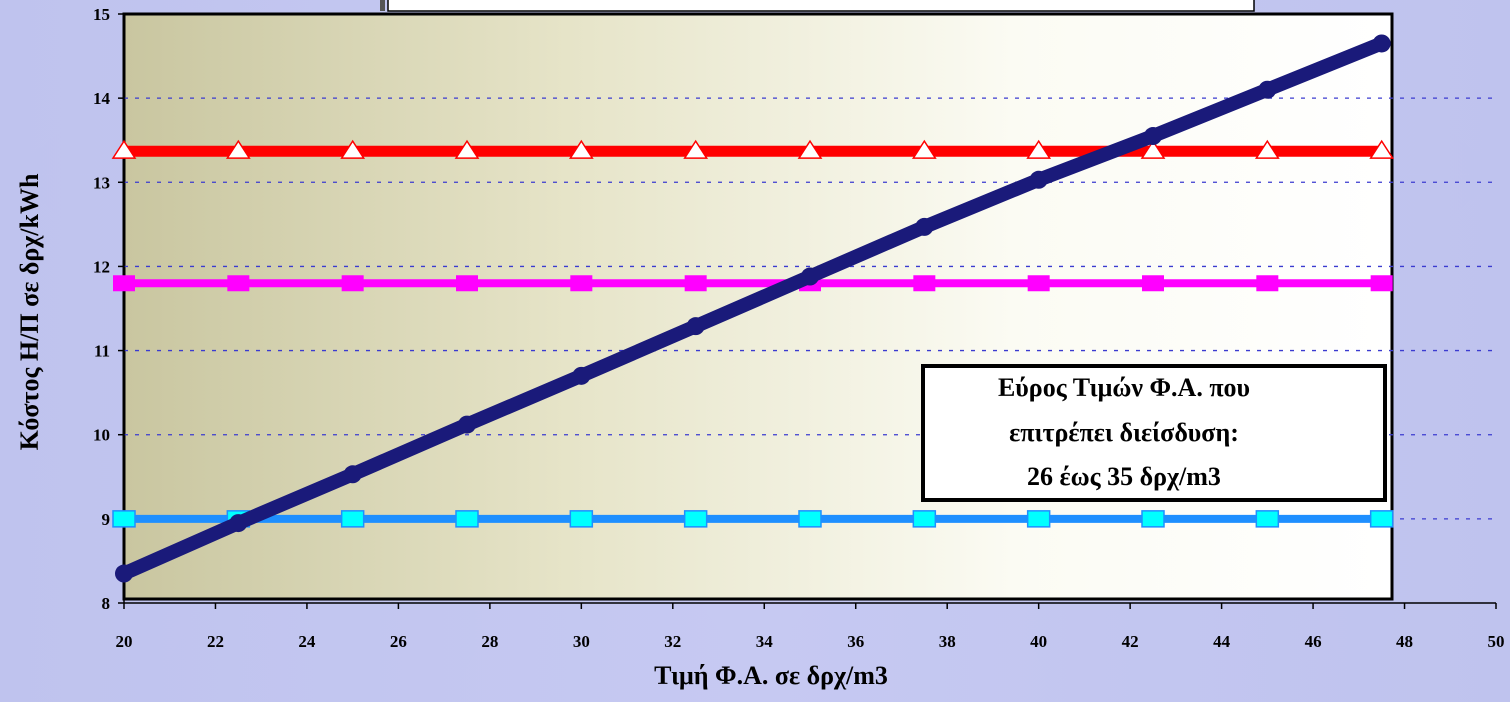 Image resolution: width=1510 pixels, height=702 pixels. Describe the element at coordinates (1404, 641) in the screenshot. I see `x-tick-label: 48` at that location.